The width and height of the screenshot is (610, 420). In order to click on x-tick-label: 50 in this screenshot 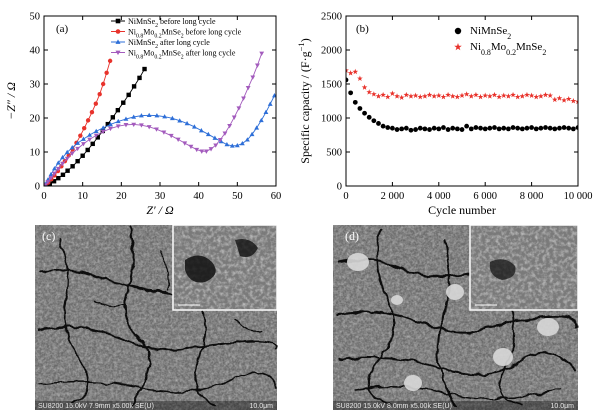, I will do `click(237, 196)`.